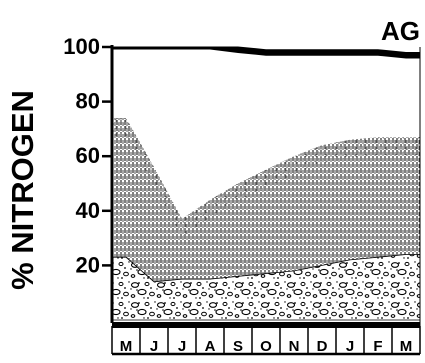 The height and width of the screenshot is (363, 425). Describe the element at coordinates (88, 210) in the screenshot. I see `y-tick-label: 40` at that location.